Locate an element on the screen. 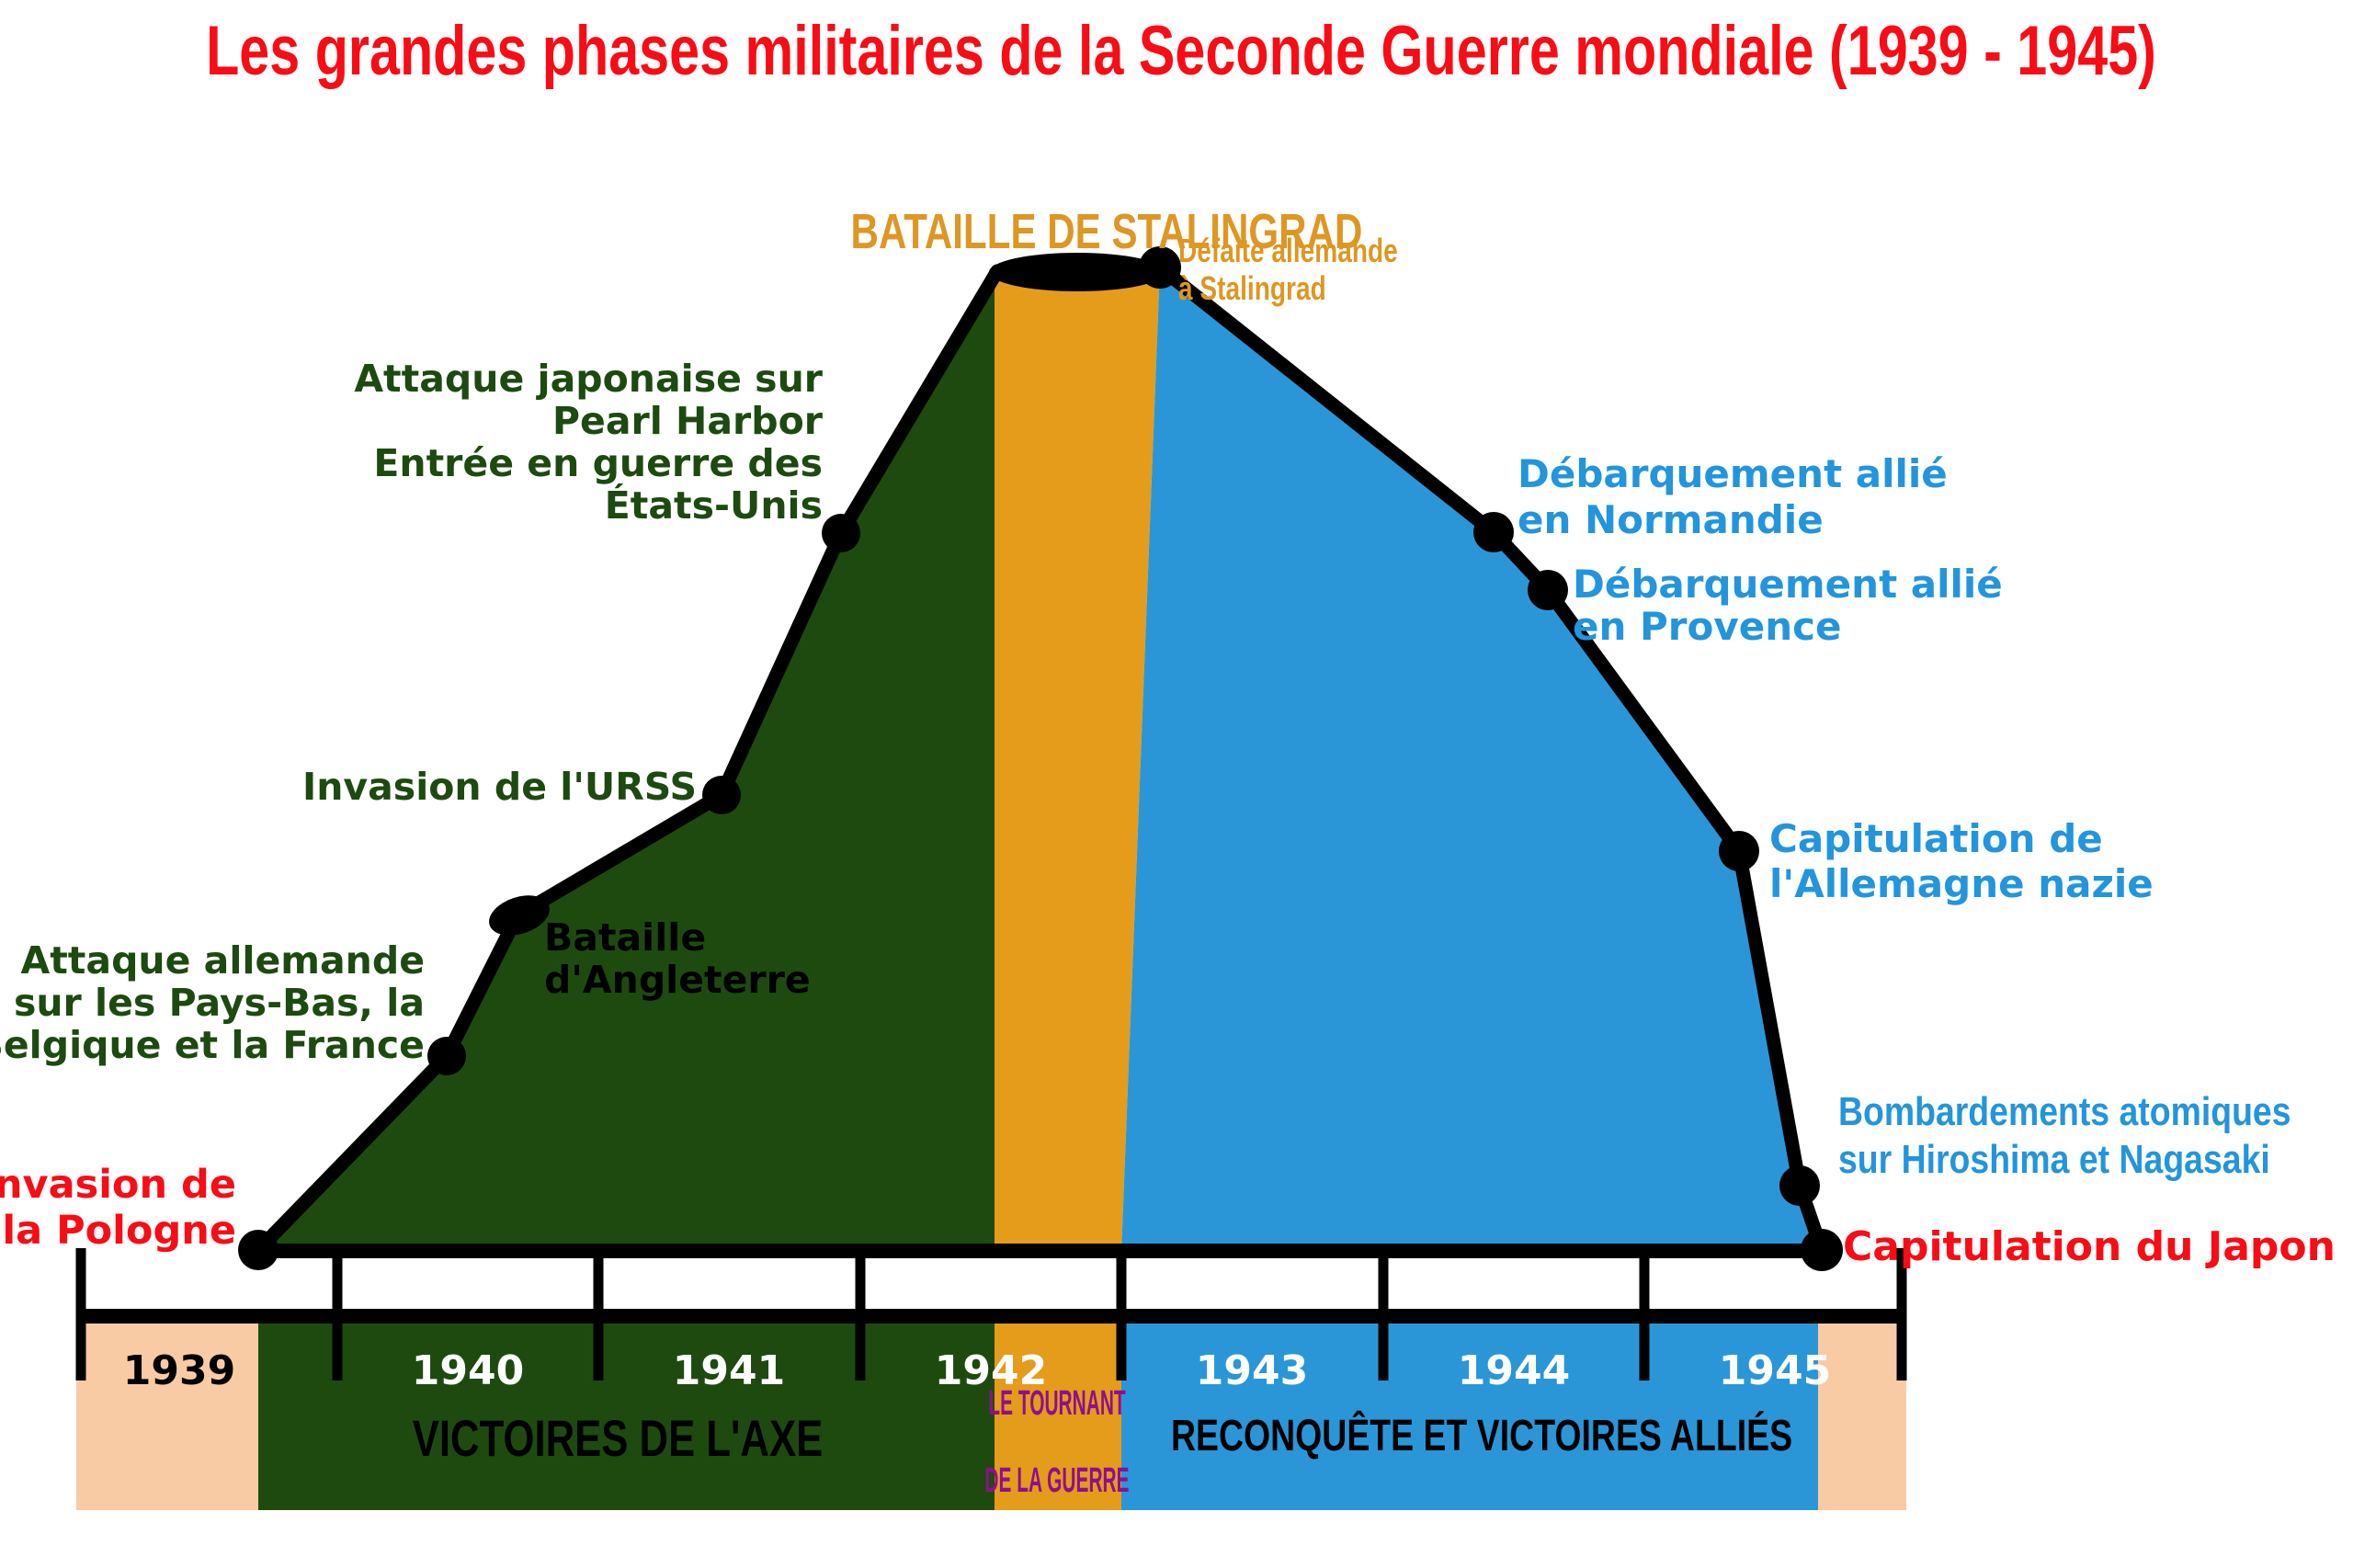  event-dot-normandie is located at coordinates (1493, 532).